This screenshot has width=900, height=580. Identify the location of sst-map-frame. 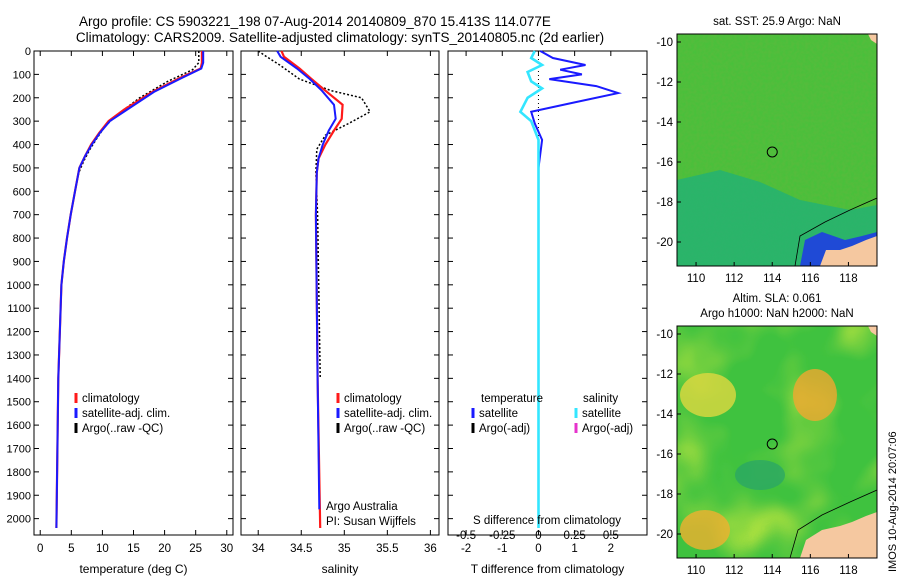
(777, 150).